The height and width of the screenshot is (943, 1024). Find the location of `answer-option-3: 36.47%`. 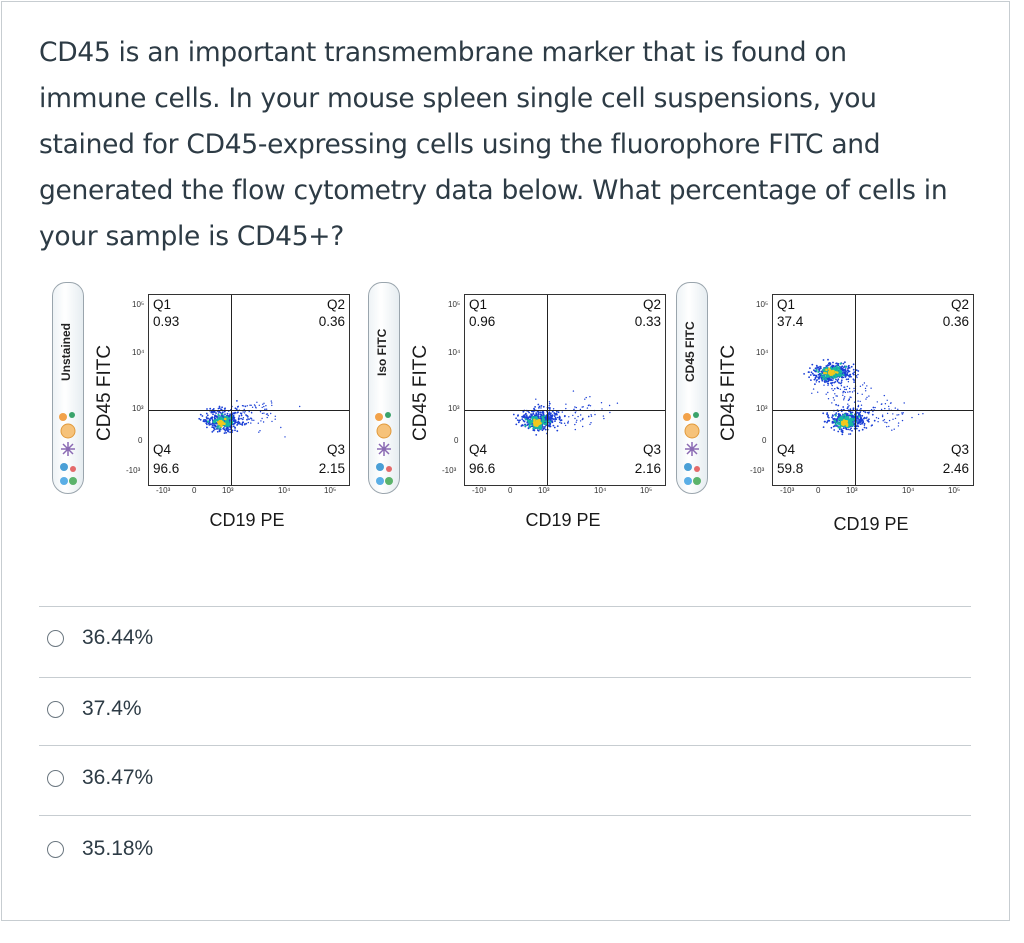

answer-option-3: 36.47% is located at coordinates (100, 778).